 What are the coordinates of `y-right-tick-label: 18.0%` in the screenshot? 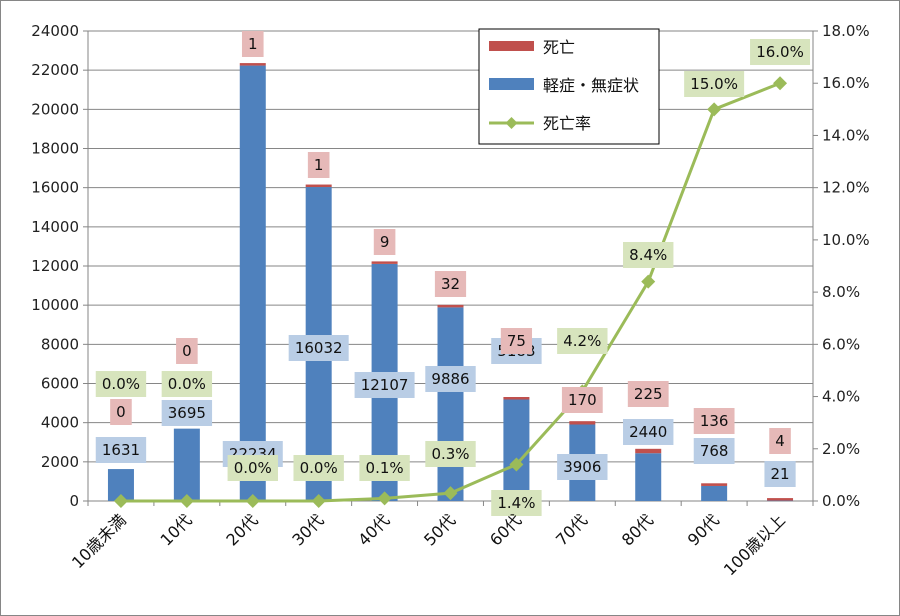 It's located at (846, 31).